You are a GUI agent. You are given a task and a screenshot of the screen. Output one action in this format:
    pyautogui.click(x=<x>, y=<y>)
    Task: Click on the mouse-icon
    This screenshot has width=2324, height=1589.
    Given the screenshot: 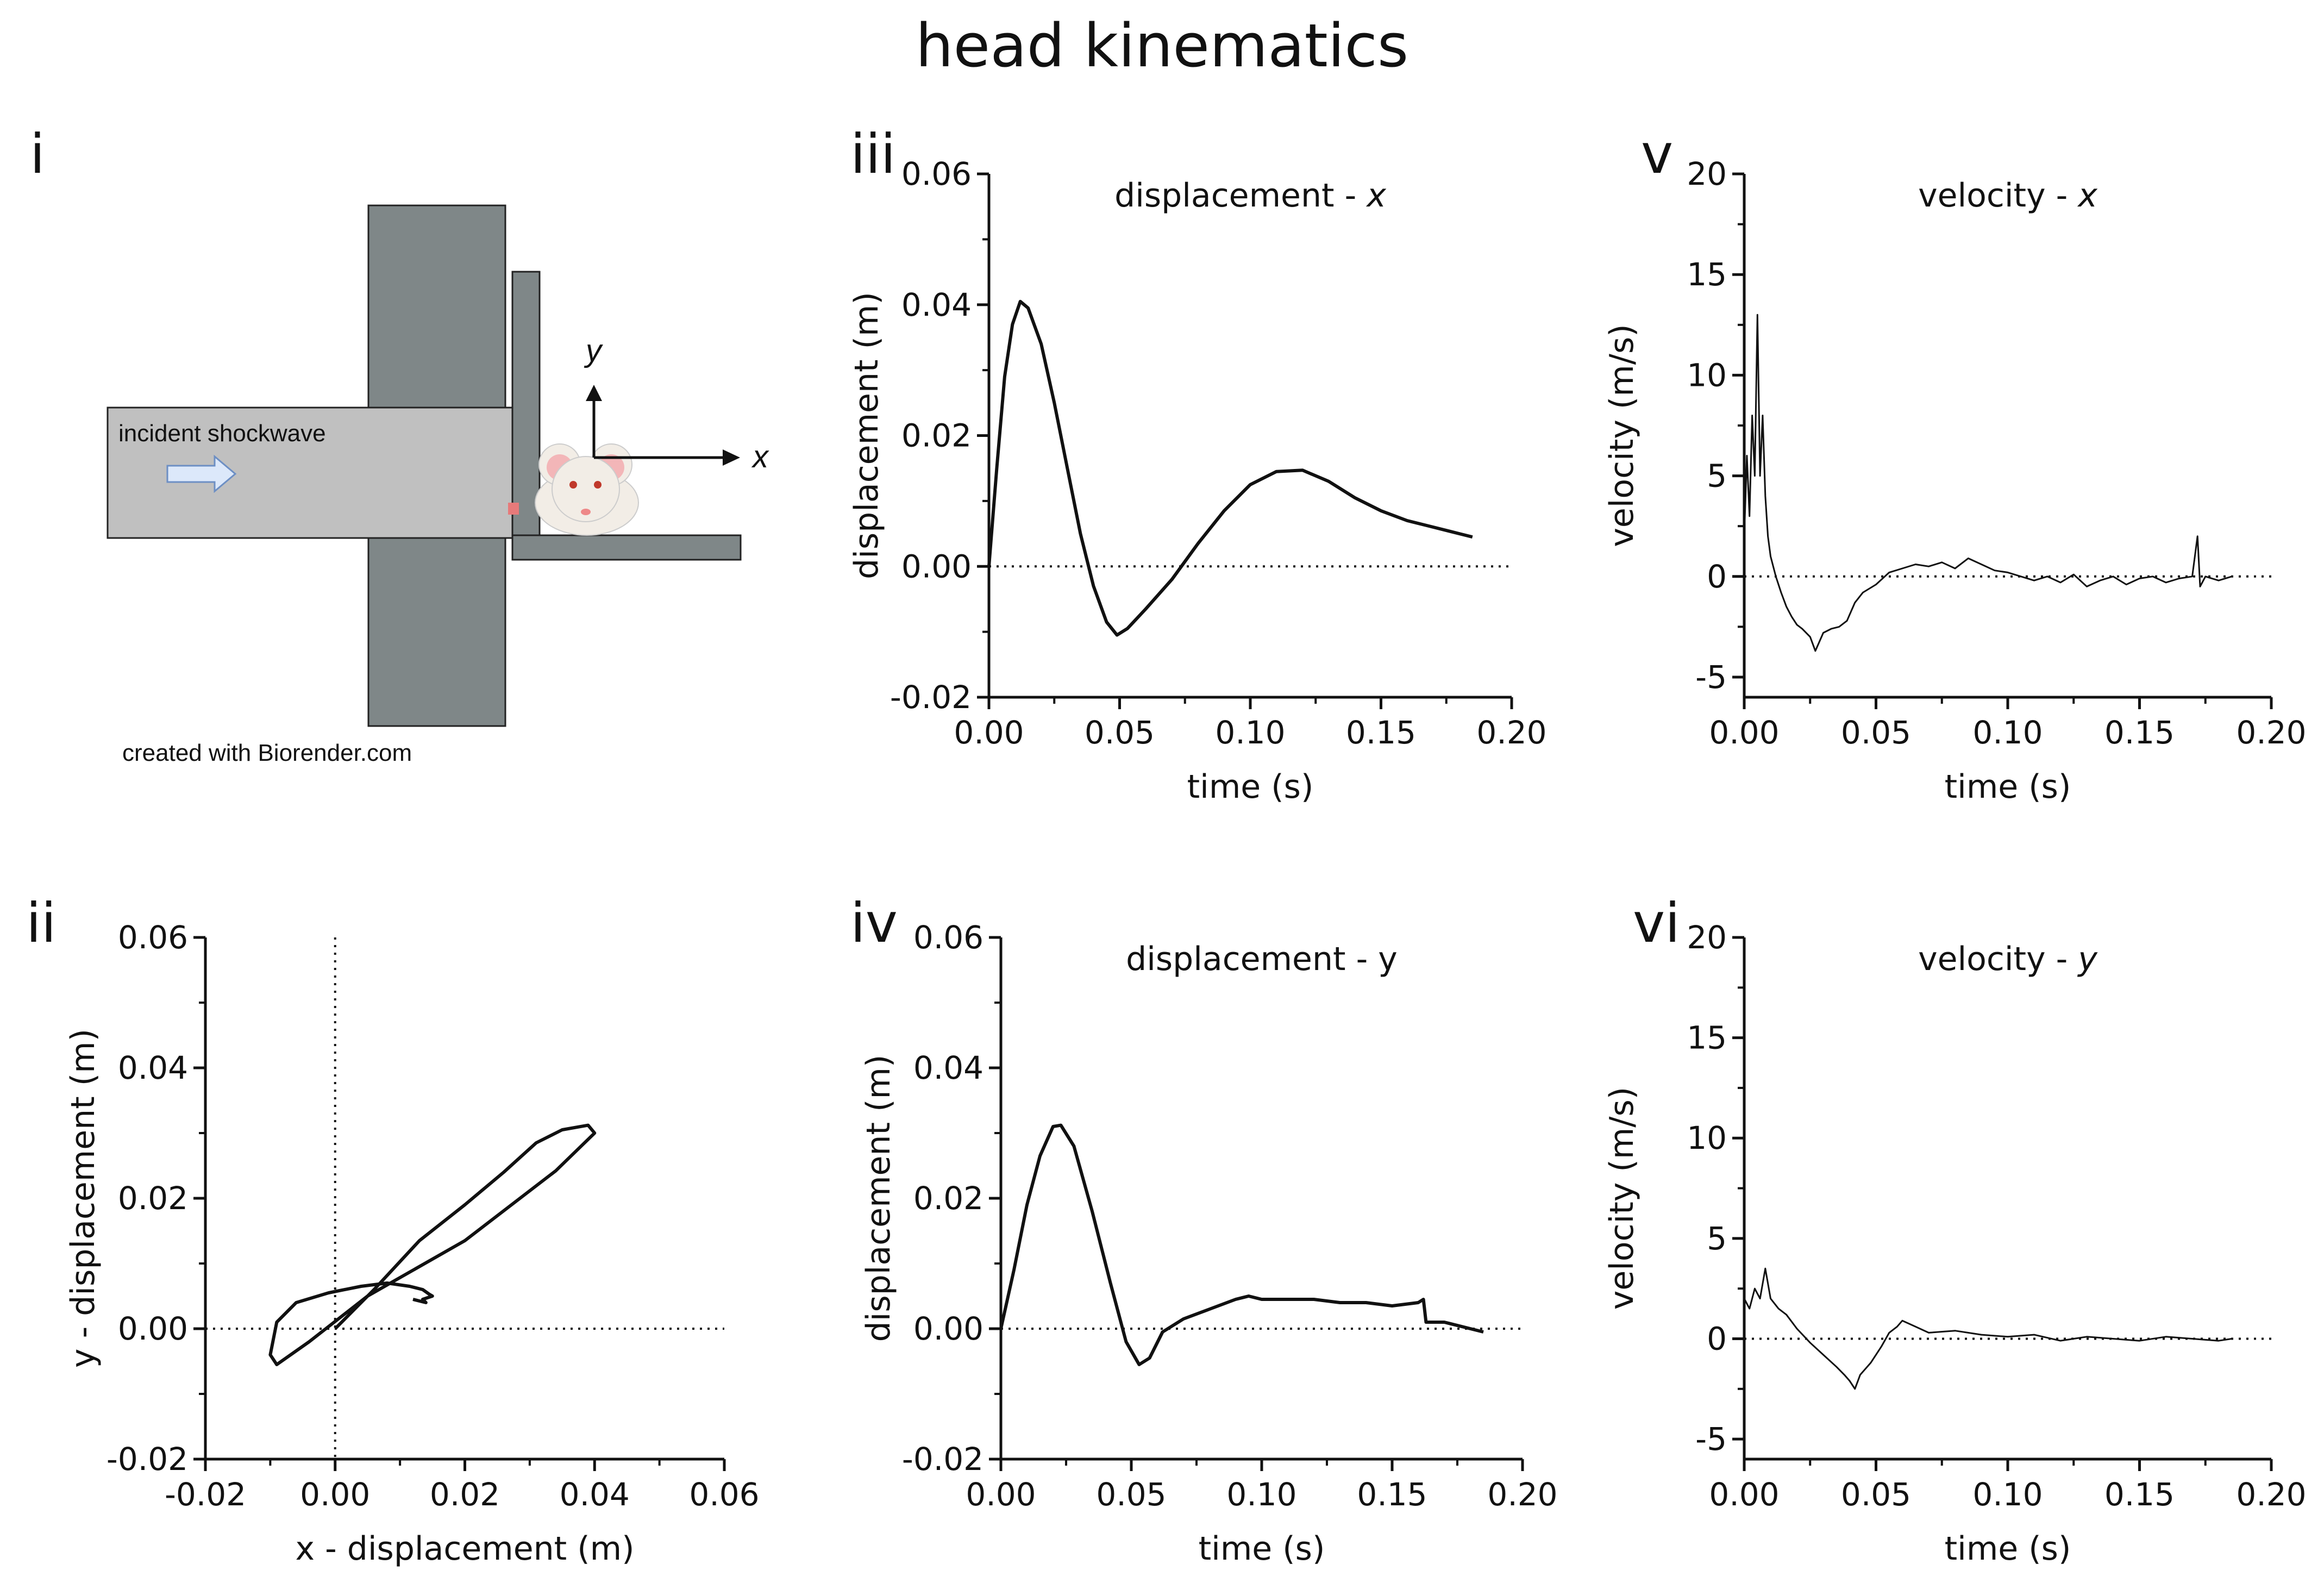 What is the action you would take?
    pyautogui.click(x=573, y=490)
    